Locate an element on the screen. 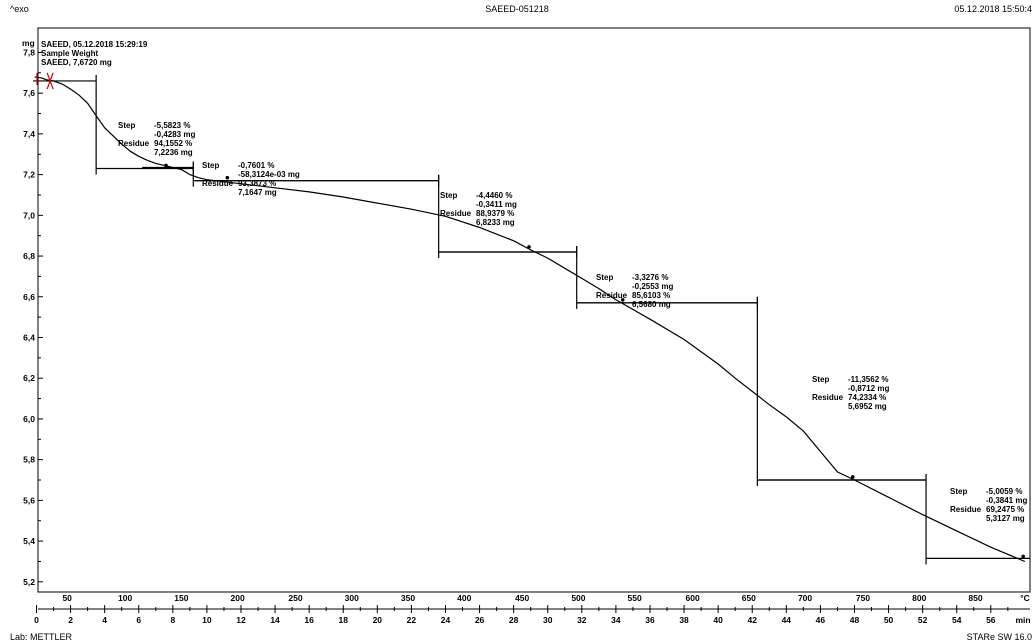  step-percent: -5,5823 % is located at coordinates (172, 125).